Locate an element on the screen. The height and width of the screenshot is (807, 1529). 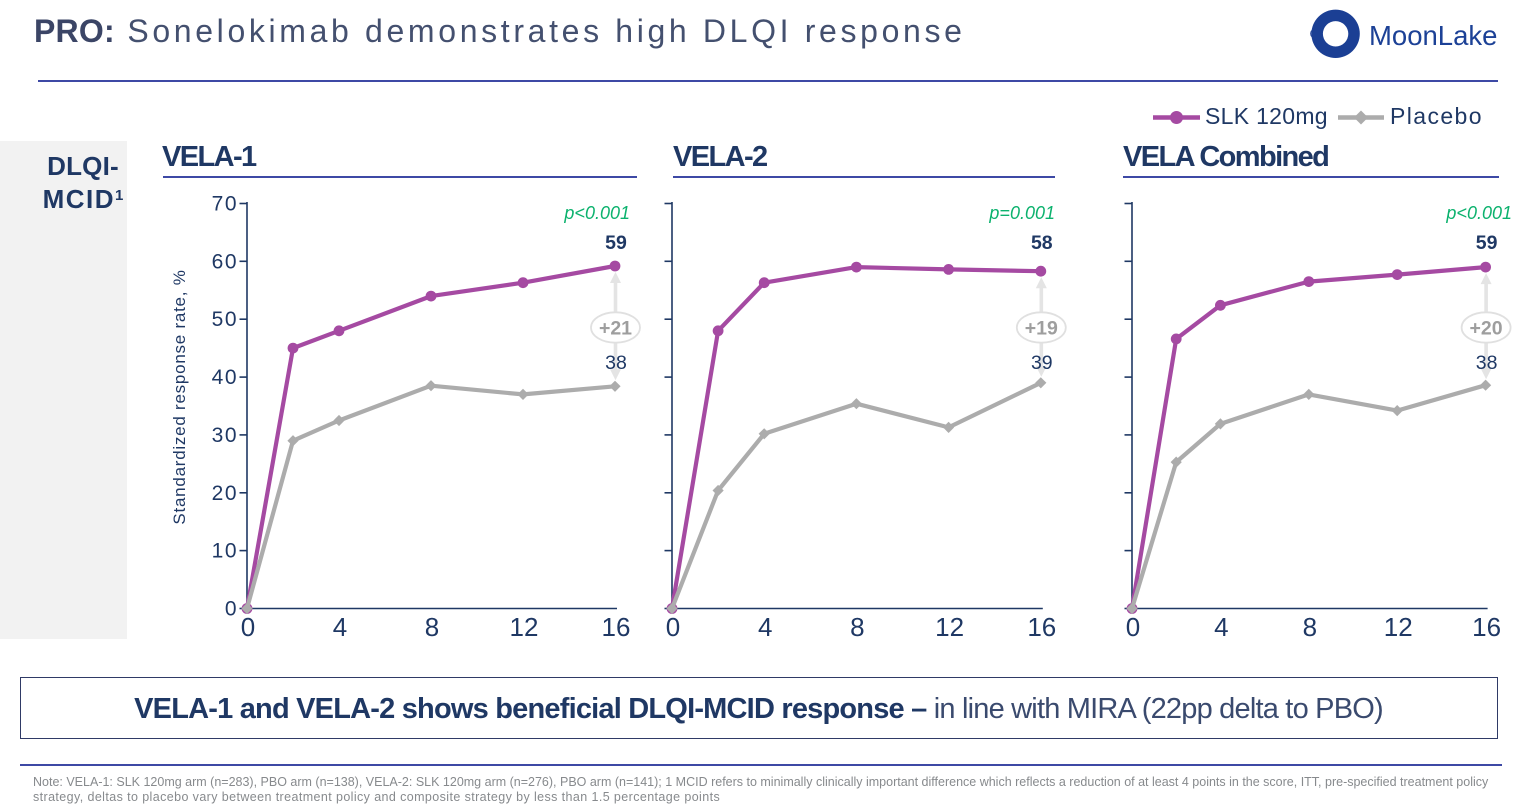
svg-text: 20 is located at coordinates (225, 493).